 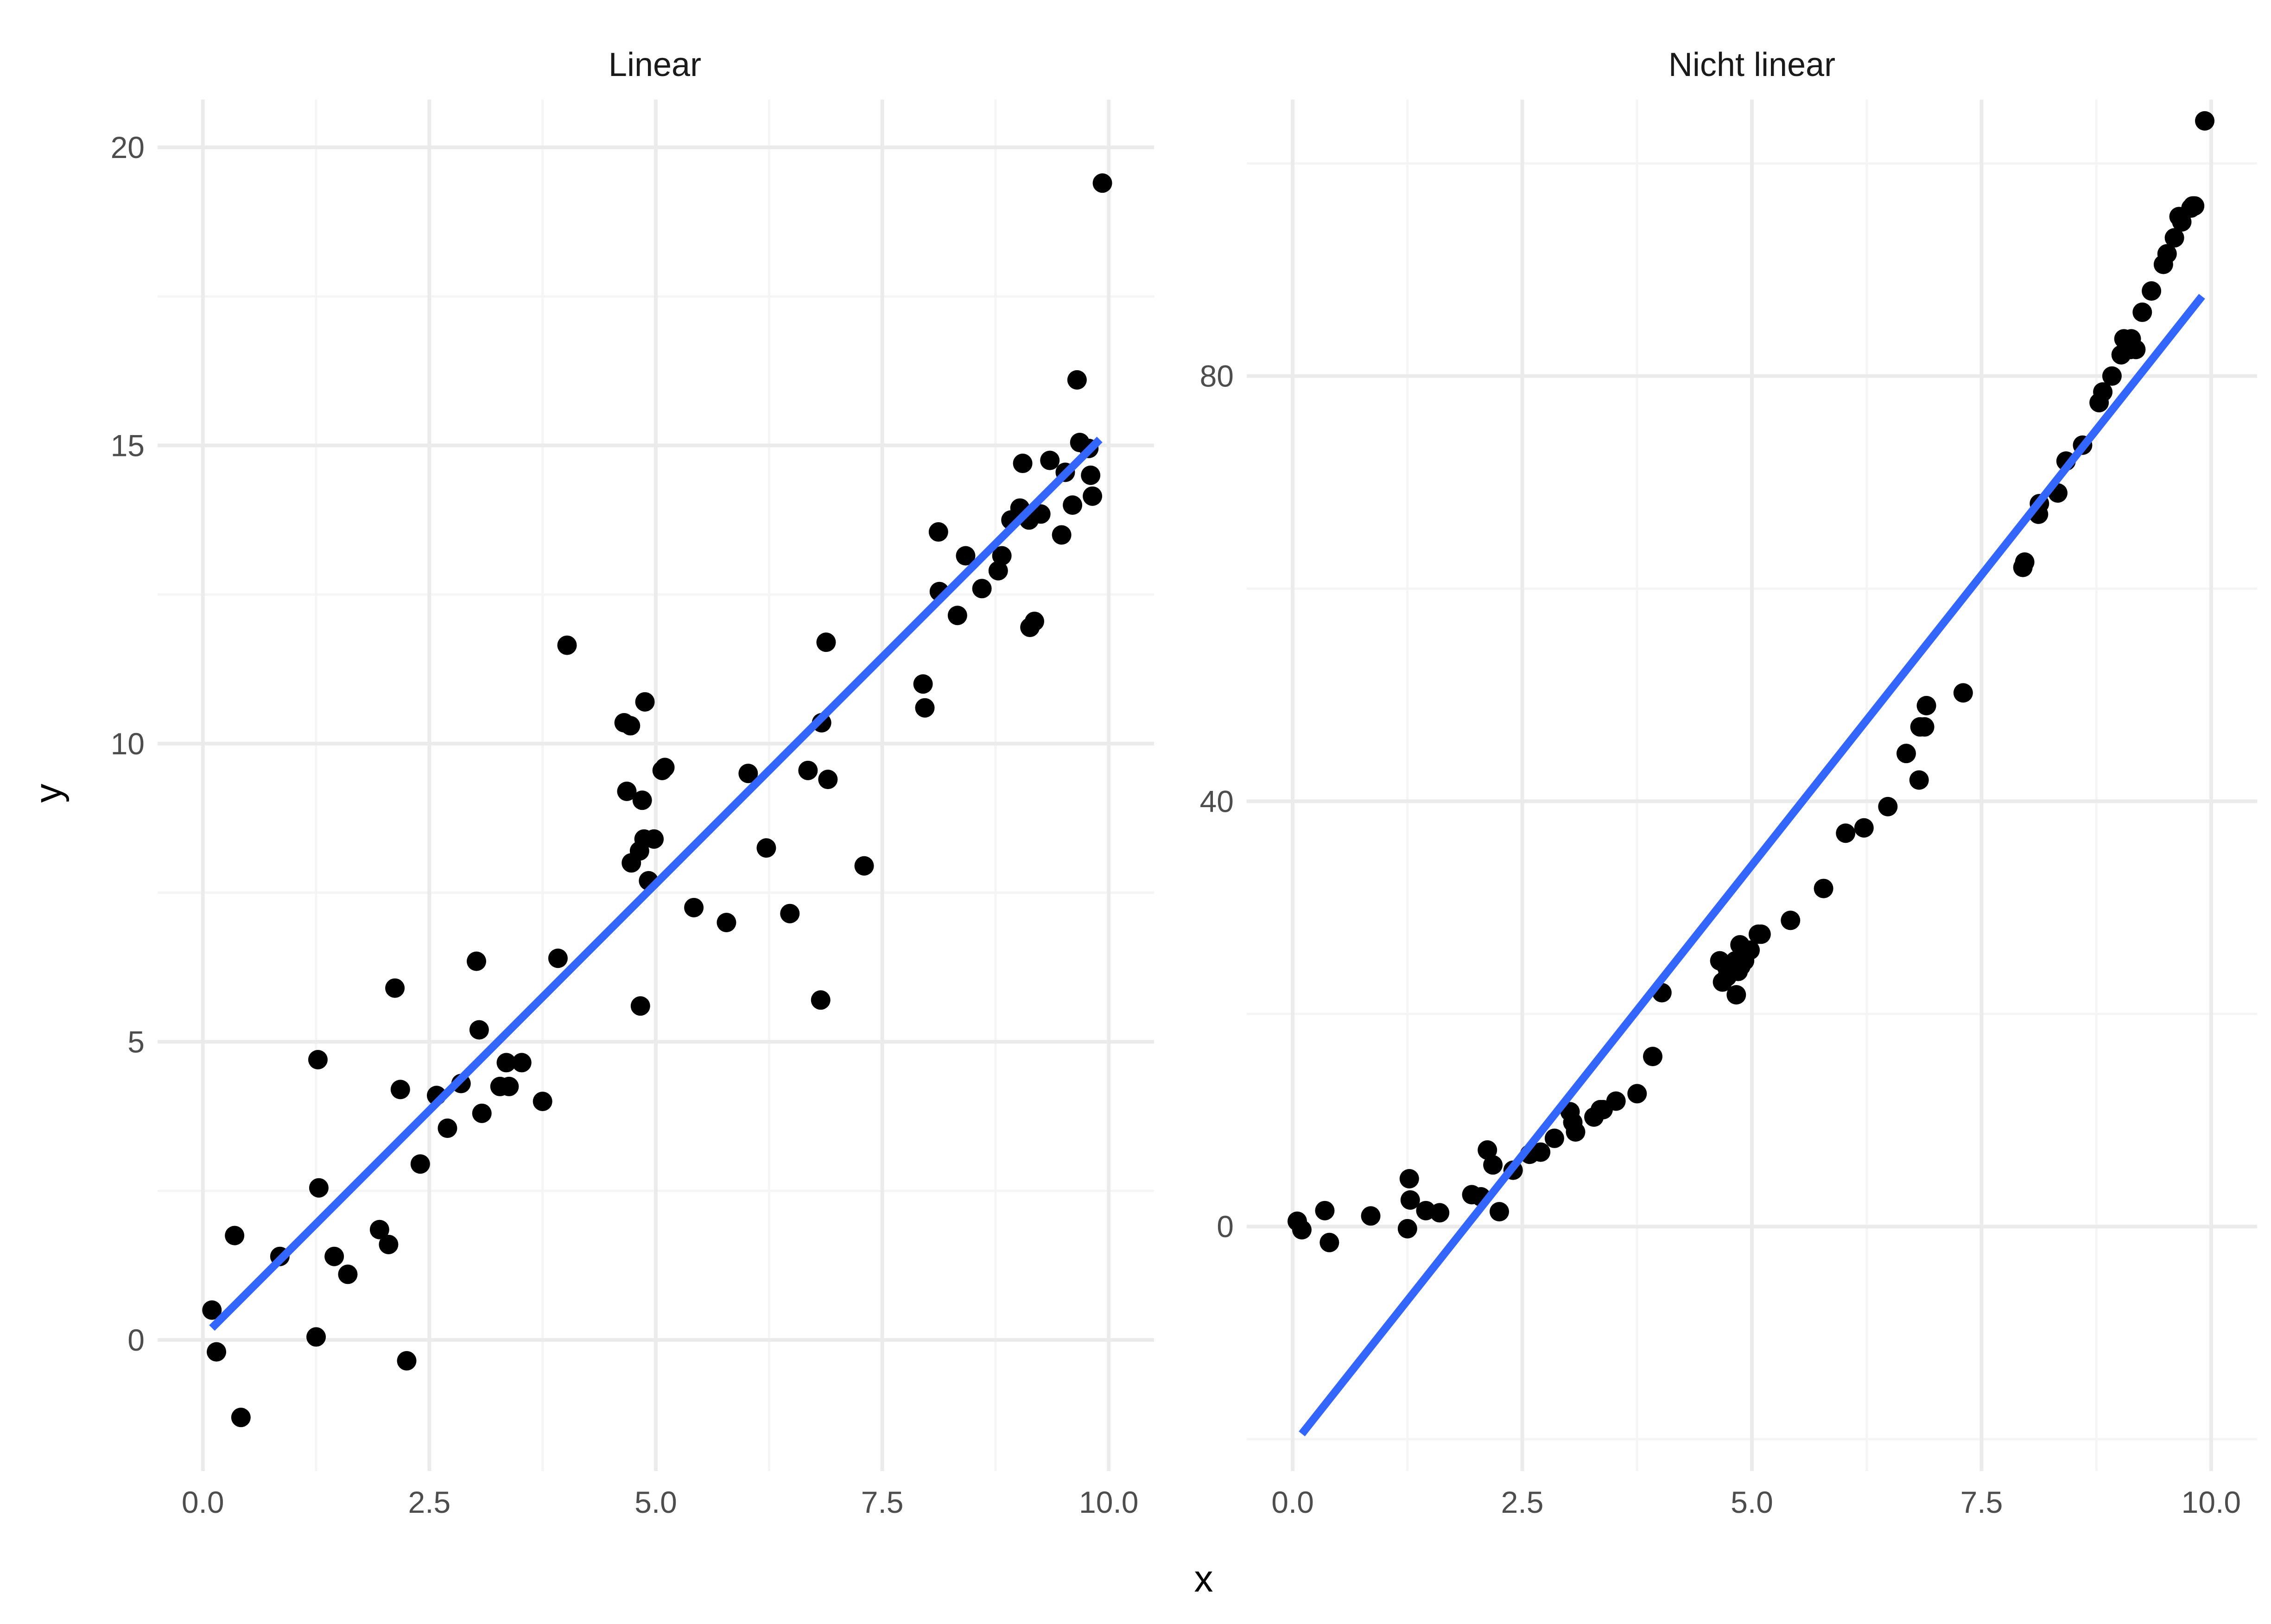 What do you see at coordinates (203, 1502) in the screenshot?
I see `x-tick-label: 0.0` at bounding box center [203, 1502].